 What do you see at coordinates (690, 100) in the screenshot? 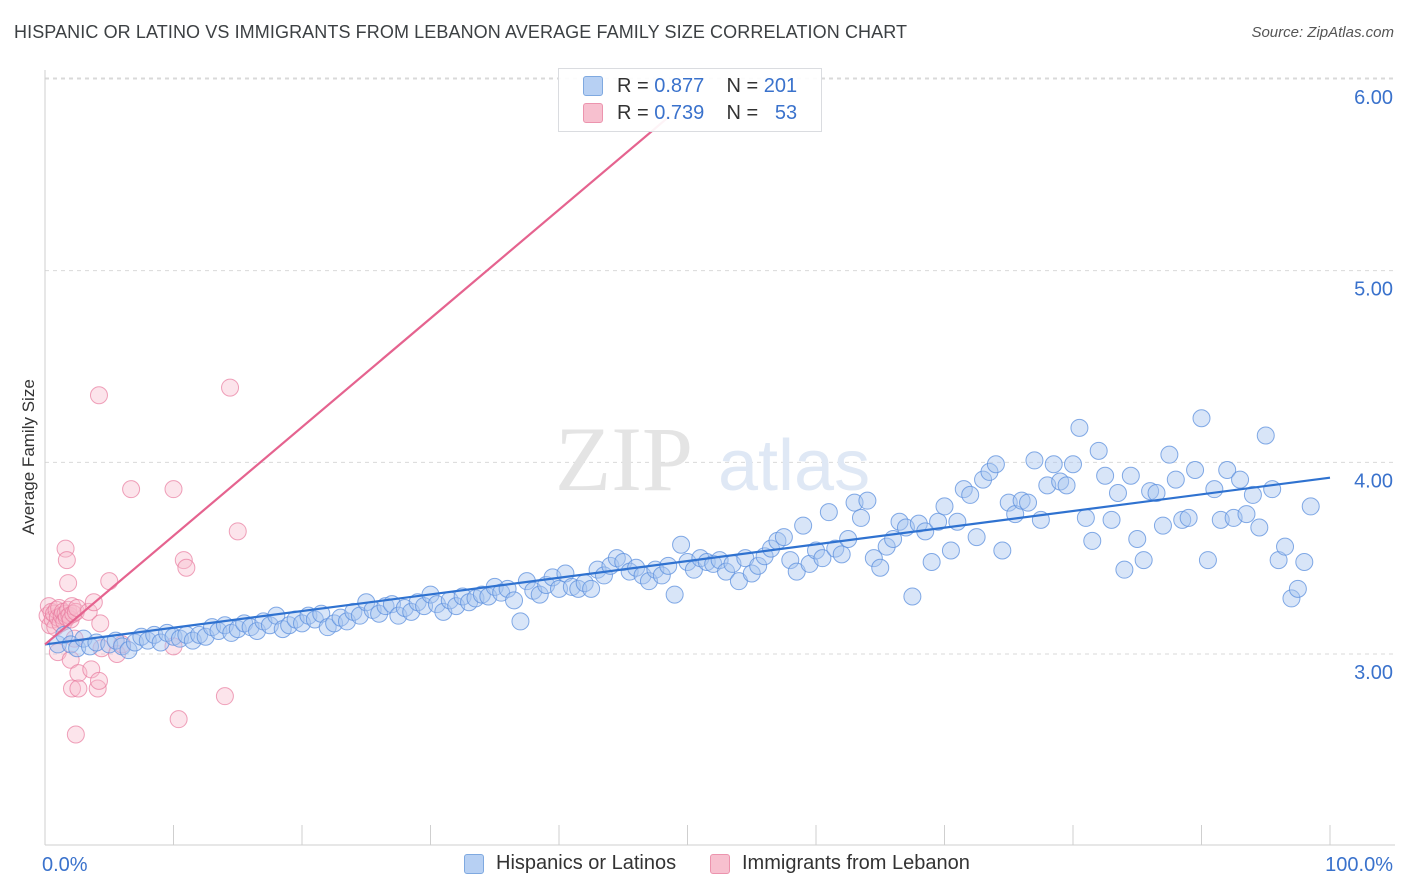
I see `stats-legend: R = 0.877 N = 201 R = 0.739 N = 53` at bounding box center [690, 100].